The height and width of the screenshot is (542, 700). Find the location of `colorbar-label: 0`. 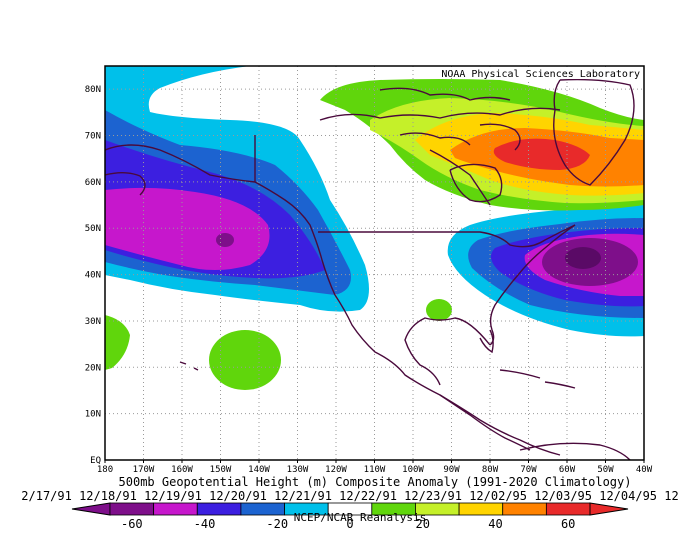

colorbar-label: 0 is located at coordinates (349, 524).